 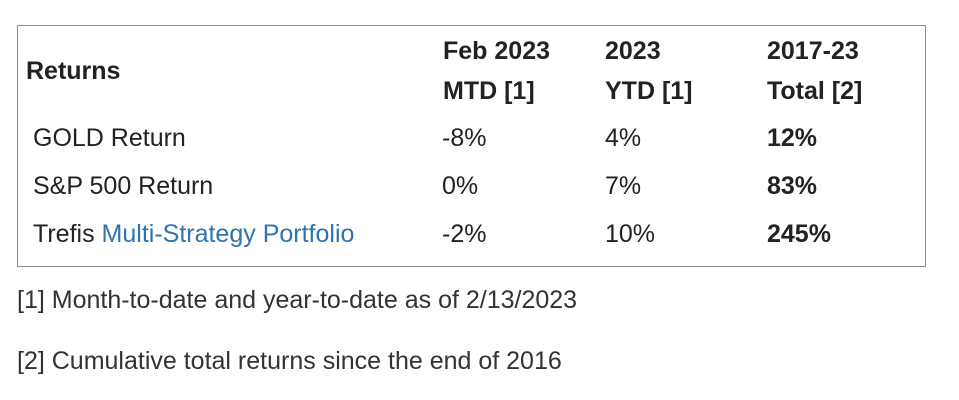 What do you see at coordinates (489, 91) in the screenshot?
I see `header-mtd-line2: MTD [1]` at bounding box center [489, 91].